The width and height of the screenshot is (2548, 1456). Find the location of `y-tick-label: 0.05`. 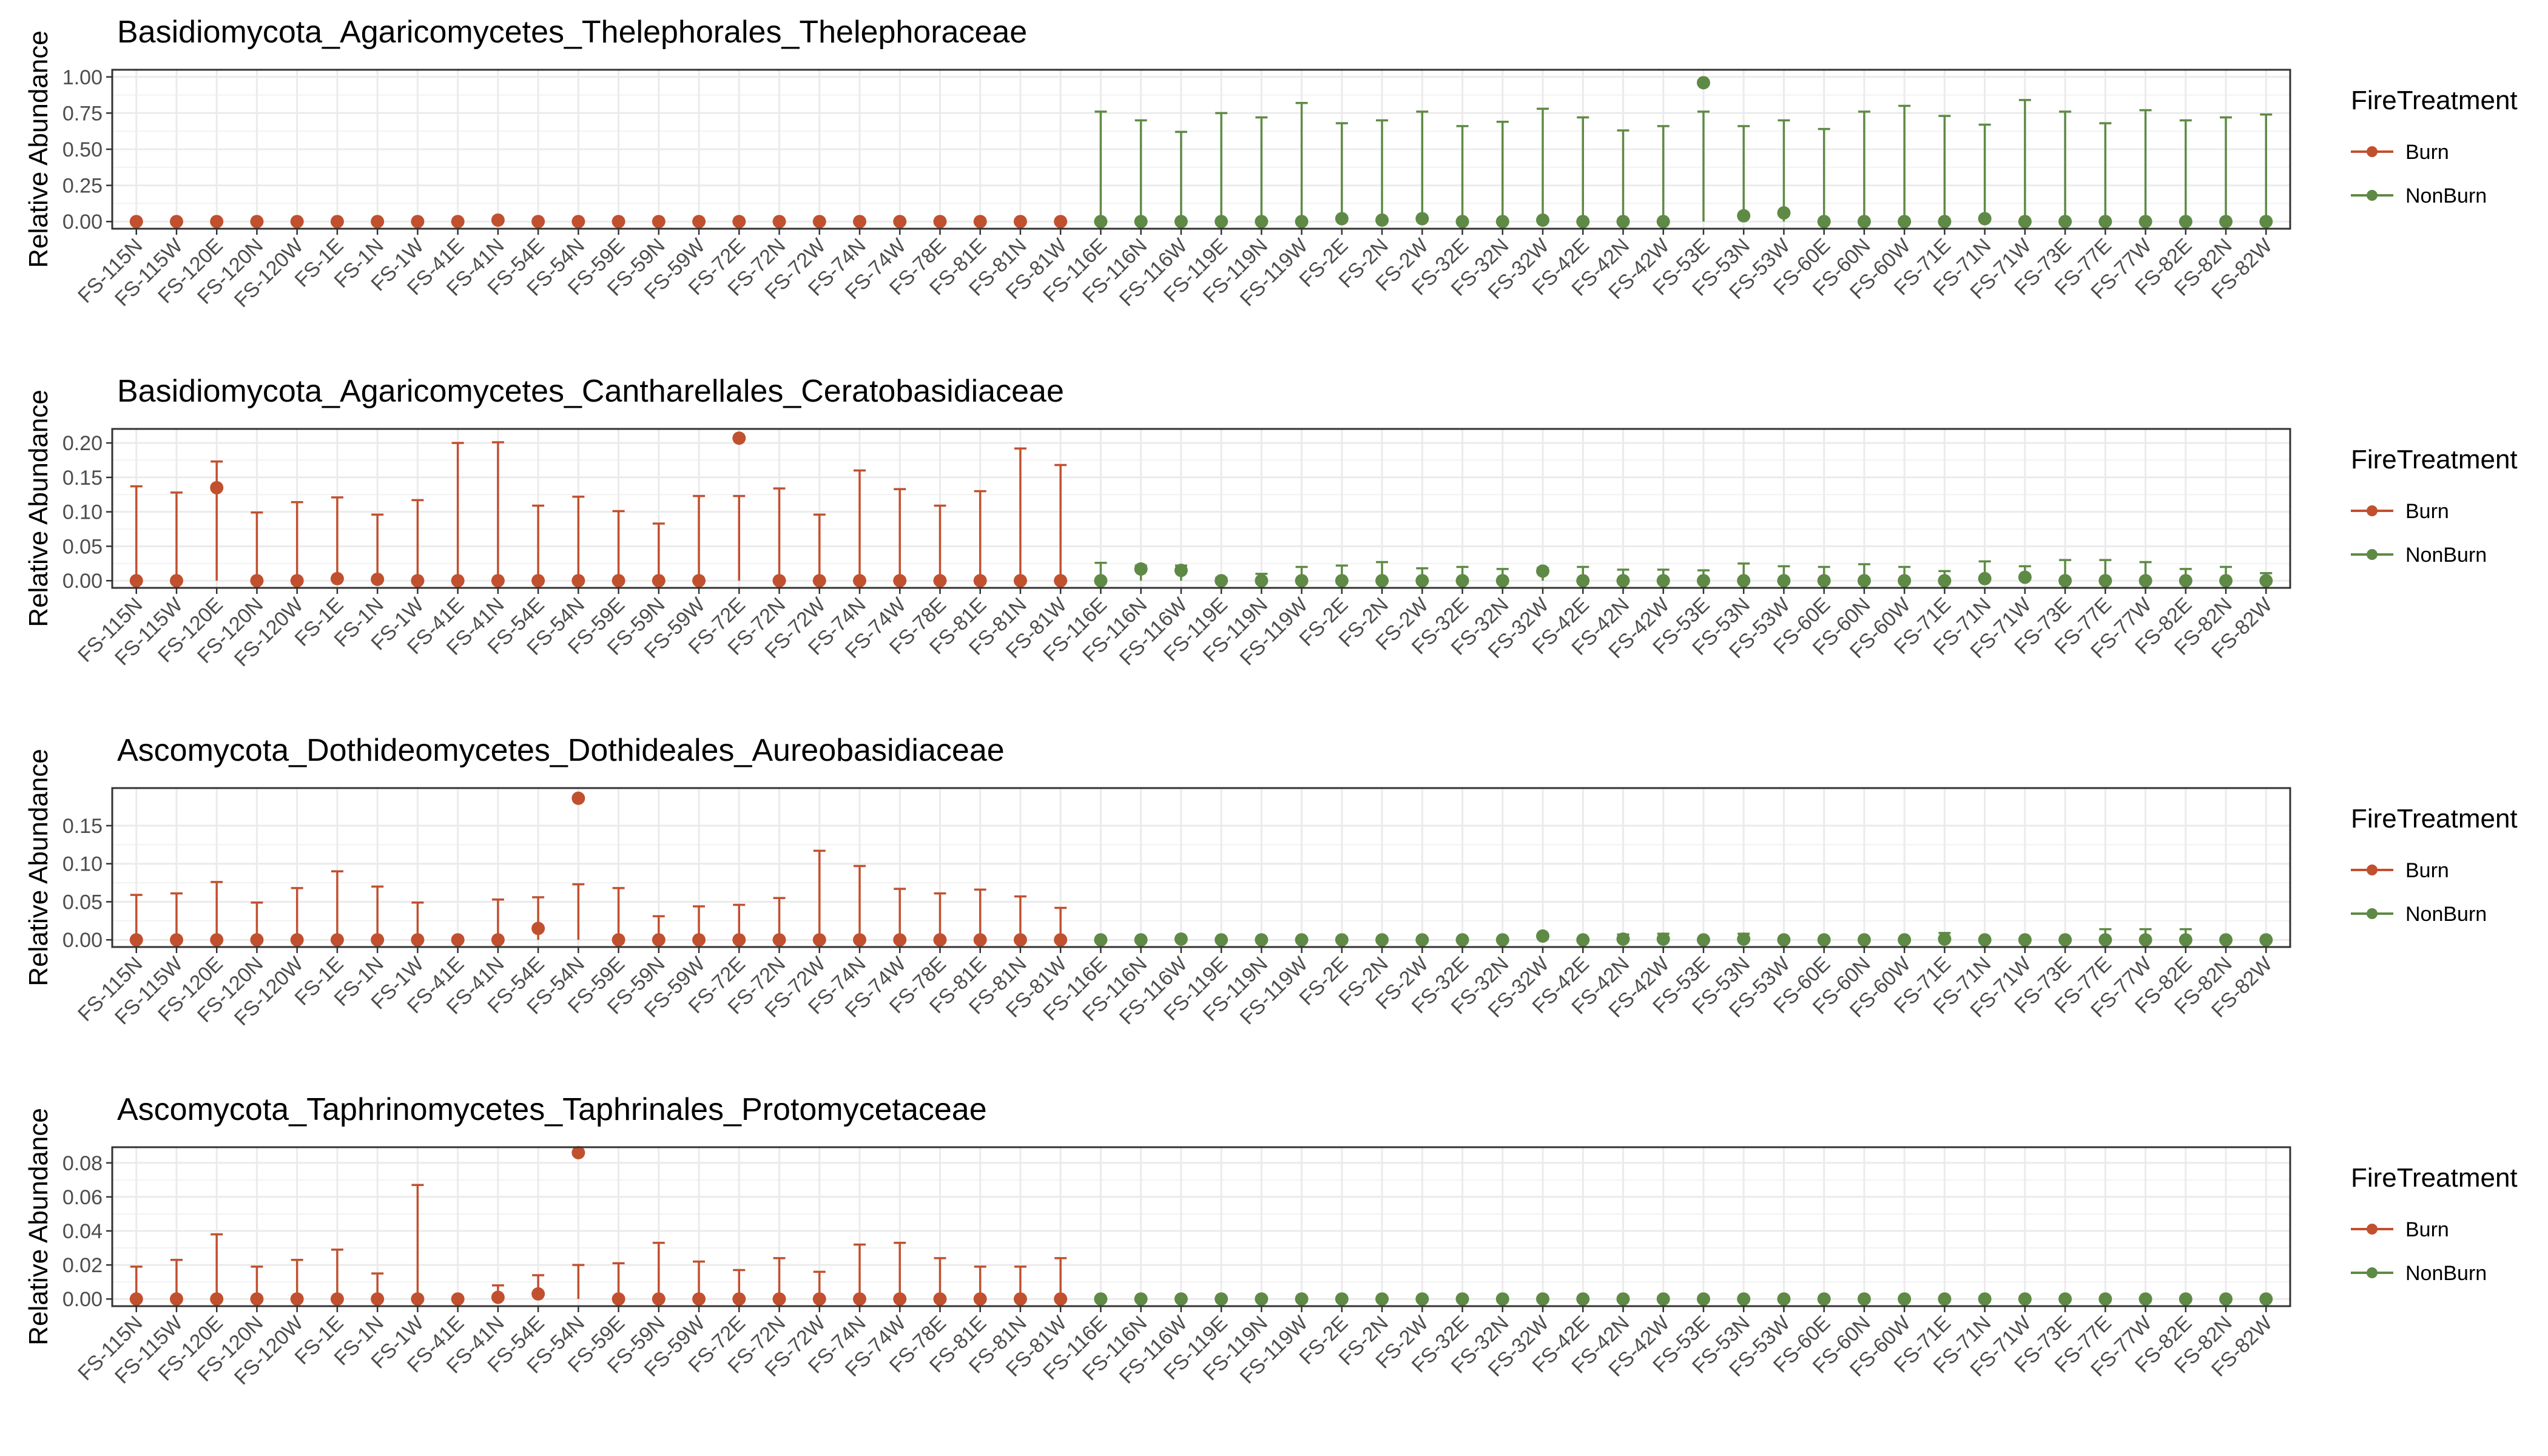

y-tick-label: 0.05 is located at coordinates (82, 546).